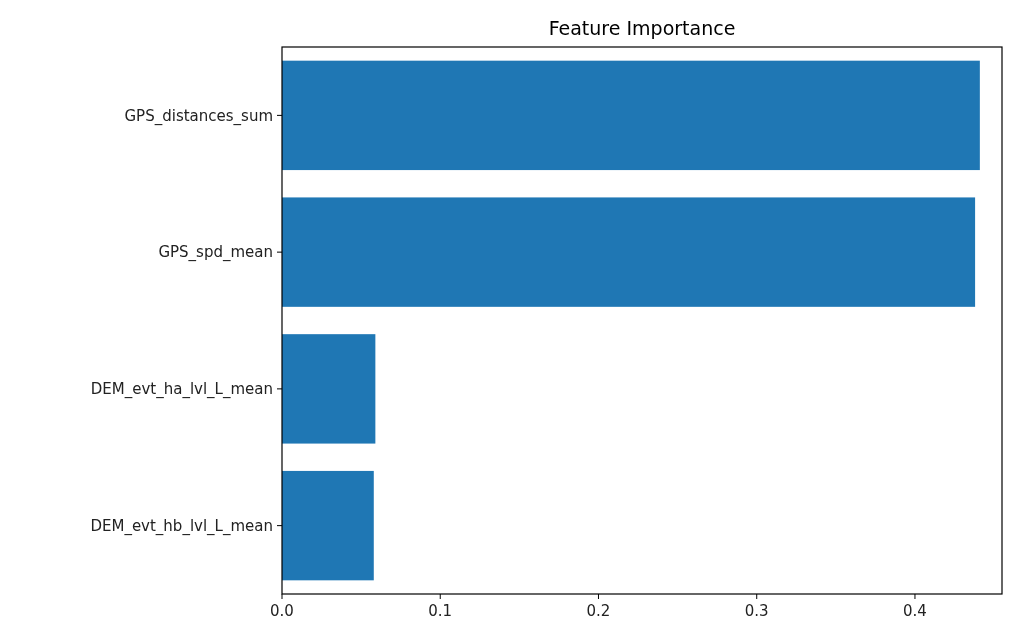  Describe the element at coordinates (598, 611) in the screenshot. I see `x-tick-label: 0.2` at that location.